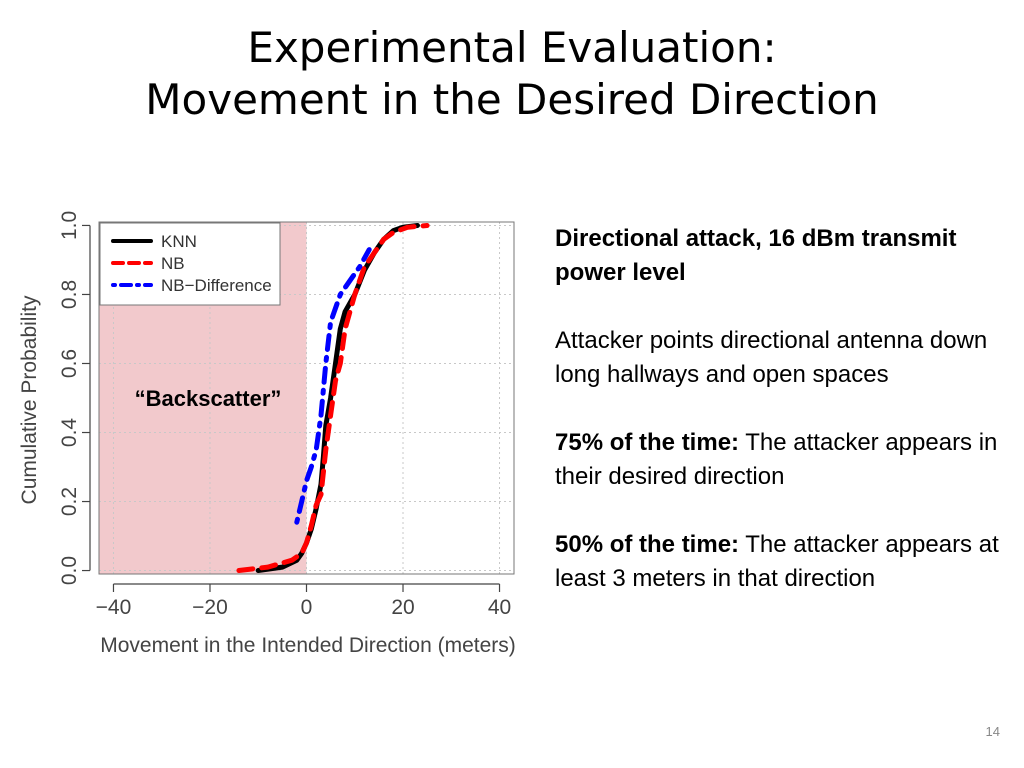 This screenshot has width=1024, height=768. I want to click on x-tick-label: 40, so click(499, 607).